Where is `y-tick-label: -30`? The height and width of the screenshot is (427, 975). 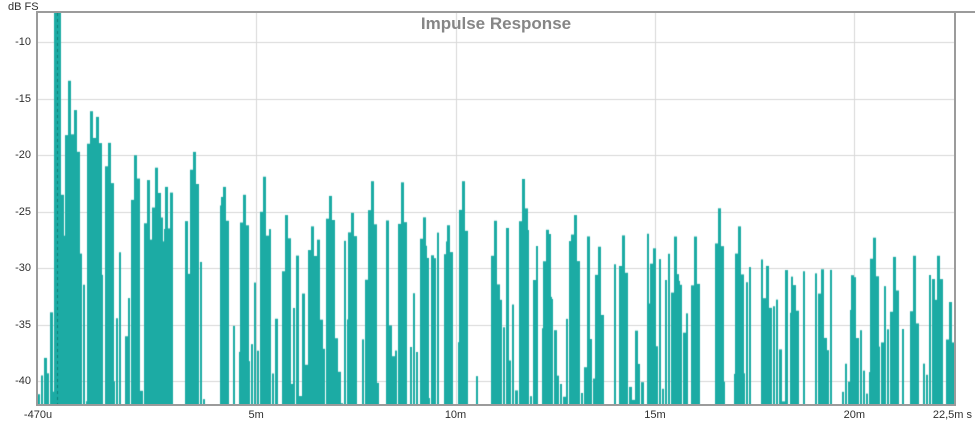
y-tick-label: -30 is located at coordinates (23, 268).